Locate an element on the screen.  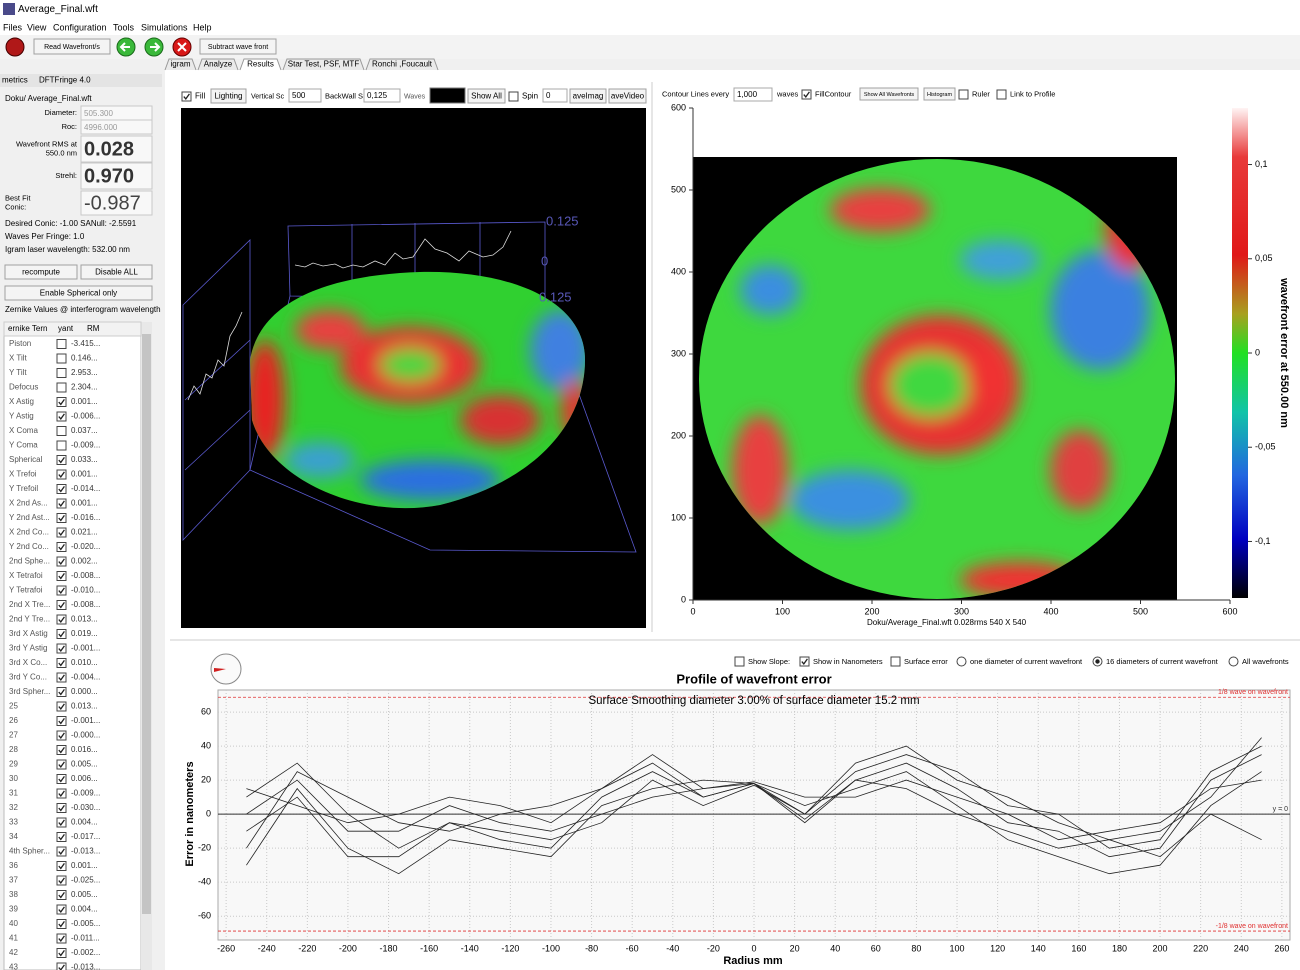
color-swatch is located at coordinates (447, 95).